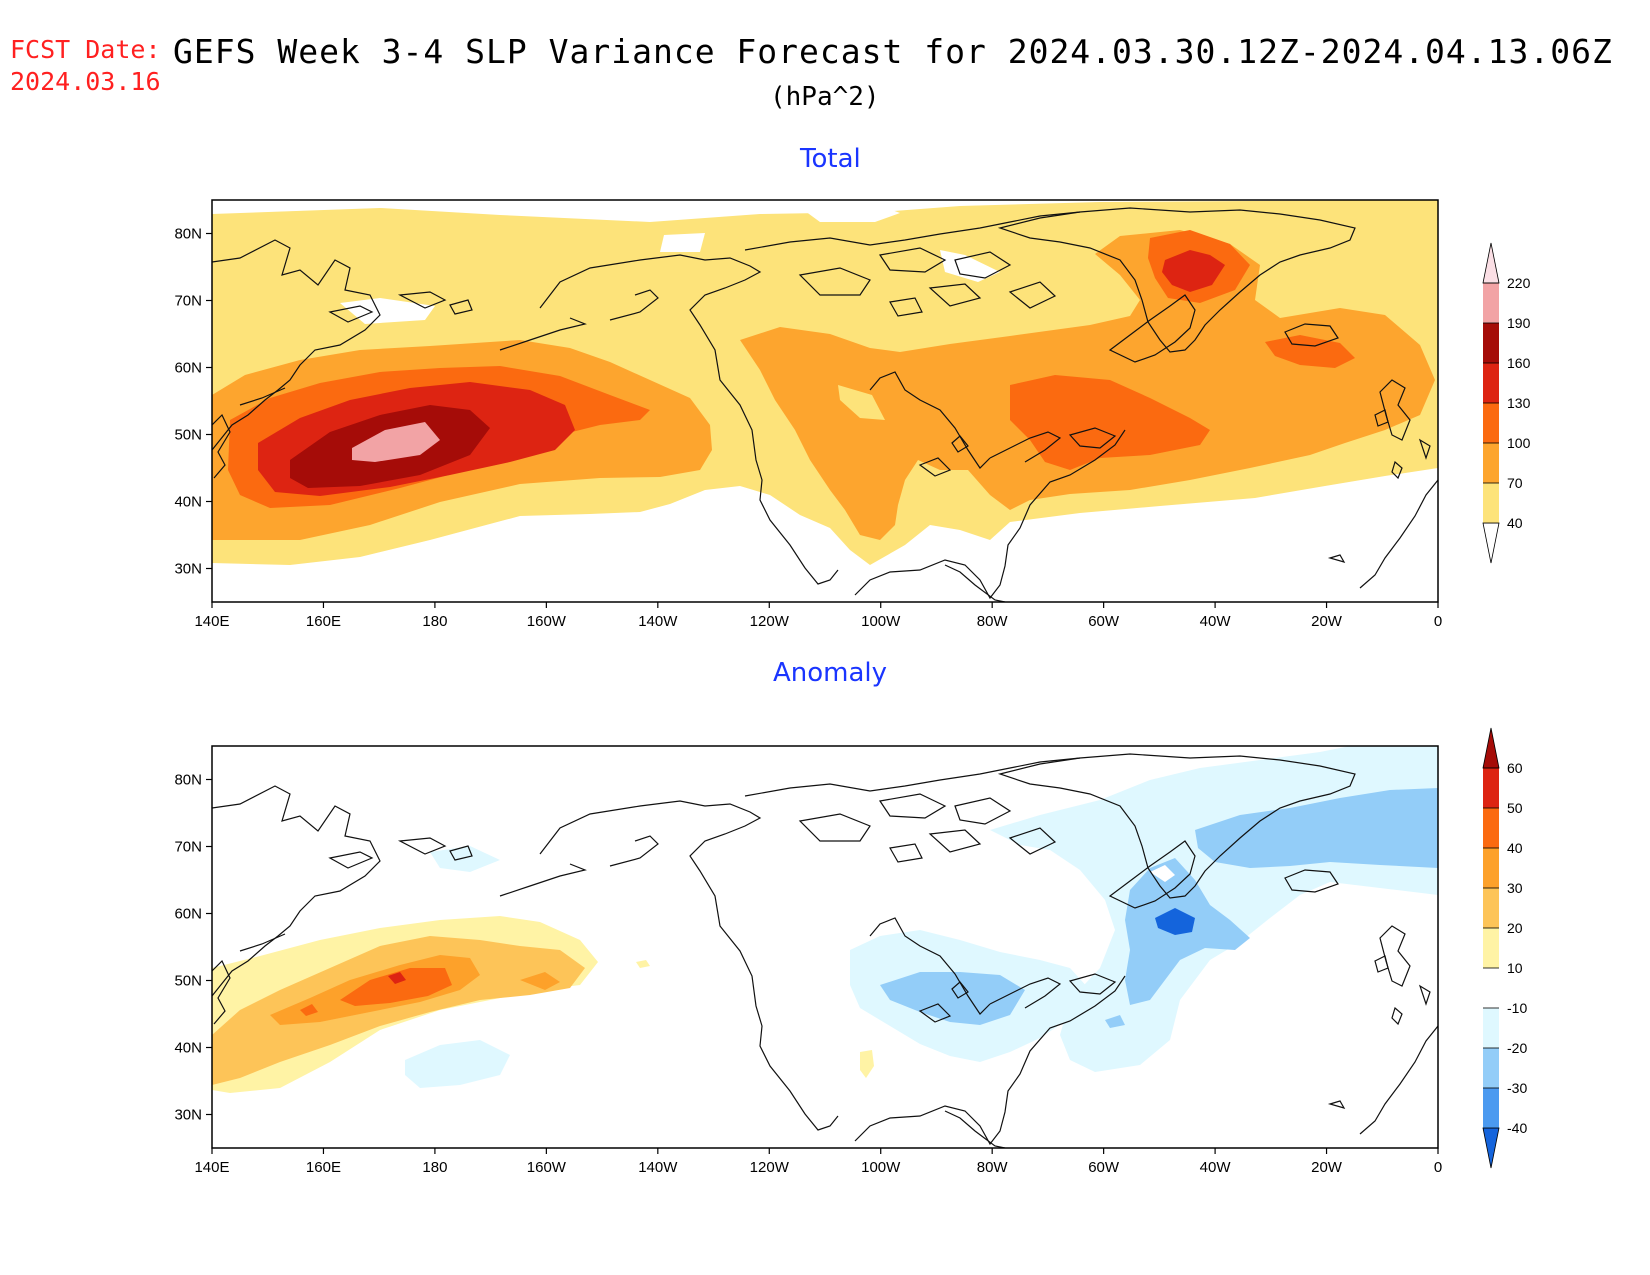 Image resolution: width=1650 pixels, height=1275 pixels. Describe the element at coordinates (547, 621) in the screenshot. I see `total-lon-tick-label: 160W` at that location.